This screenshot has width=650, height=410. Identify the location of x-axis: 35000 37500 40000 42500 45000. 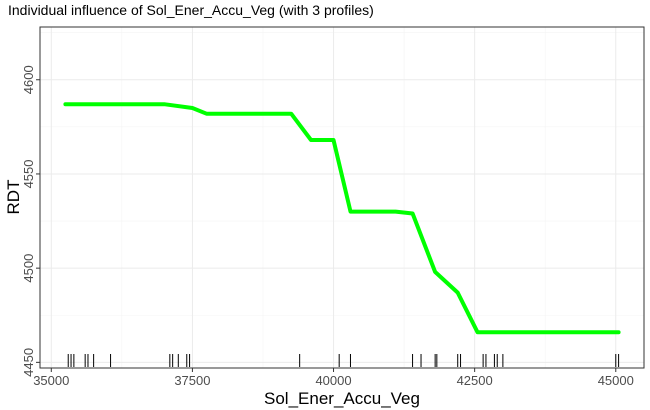
(333, 378).